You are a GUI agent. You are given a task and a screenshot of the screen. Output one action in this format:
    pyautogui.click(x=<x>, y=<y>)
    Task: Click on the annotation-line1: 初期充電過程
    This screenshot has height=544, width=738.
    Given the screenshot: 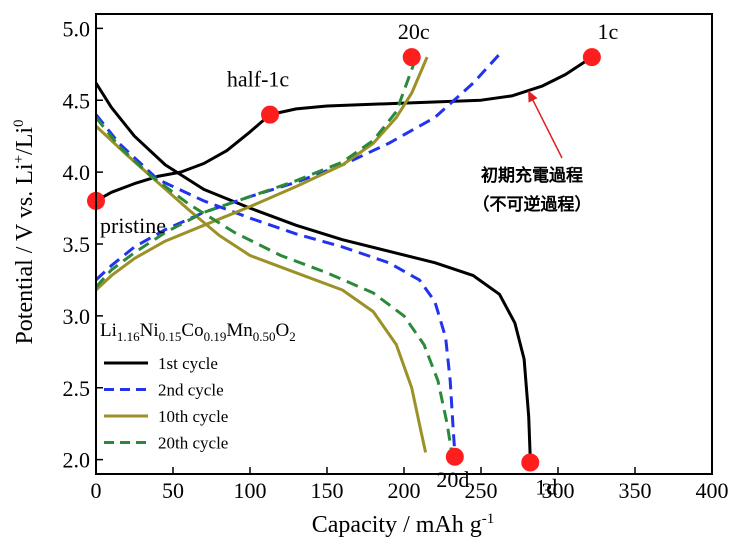 What is the action you would take?
    pyautogui.click(x=532, y=175)
    